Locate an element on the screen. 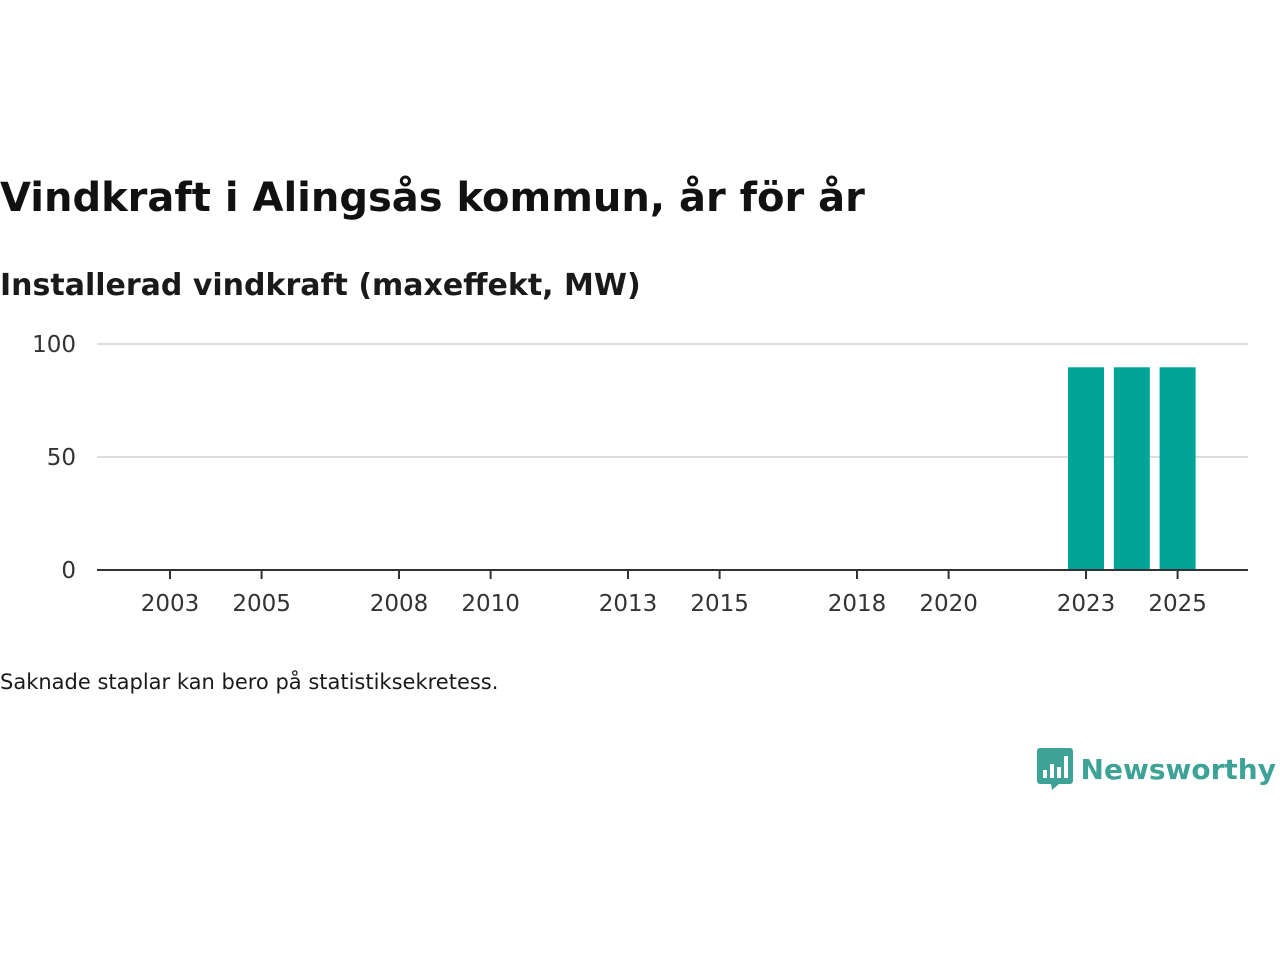 The image size is (1280, 960). bar-2023 is located at coordinates (1086, 468).